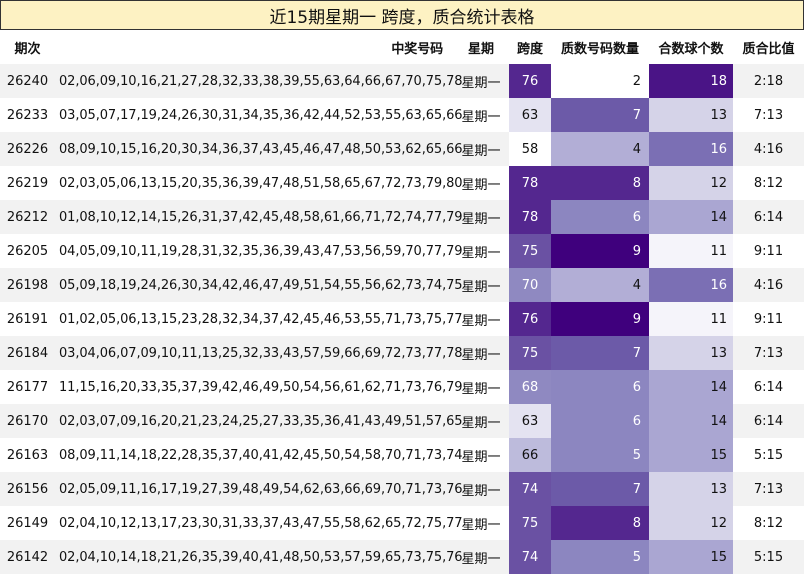  What do you see at coordinates (600, 47) in the screenshot?
I see `header-prime-count: 质数号码数量` at bounding box center [600, 47].